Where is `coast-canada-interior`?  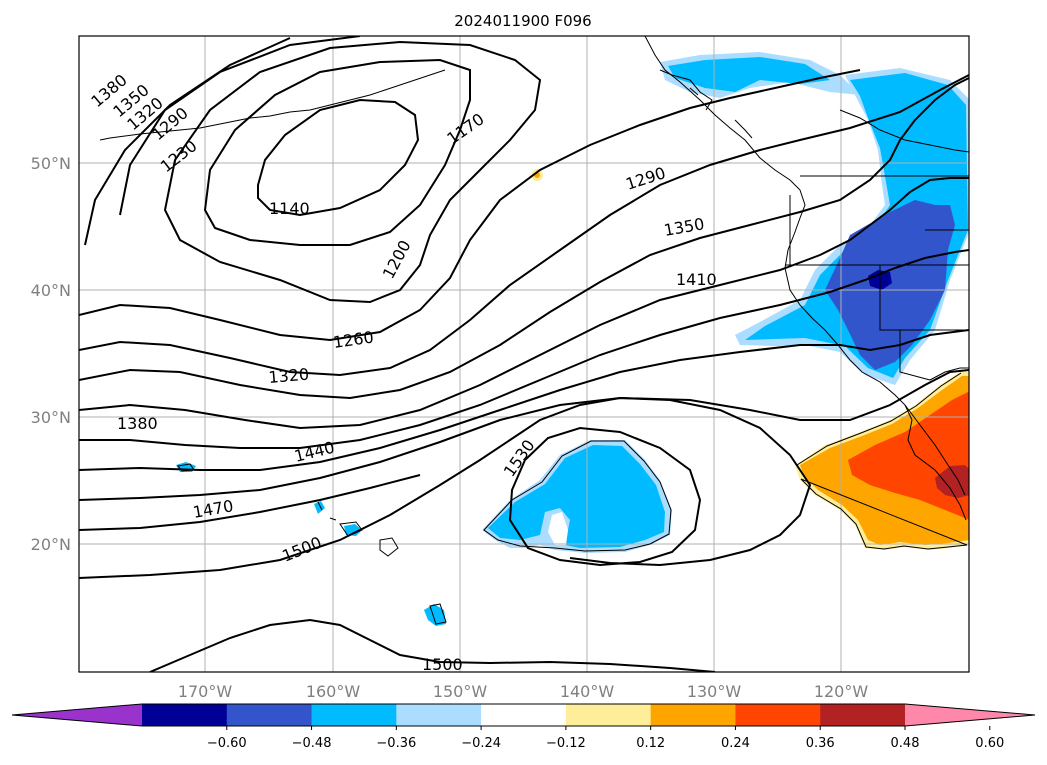 coast-canada-interior is located at coordinates (904, 131).